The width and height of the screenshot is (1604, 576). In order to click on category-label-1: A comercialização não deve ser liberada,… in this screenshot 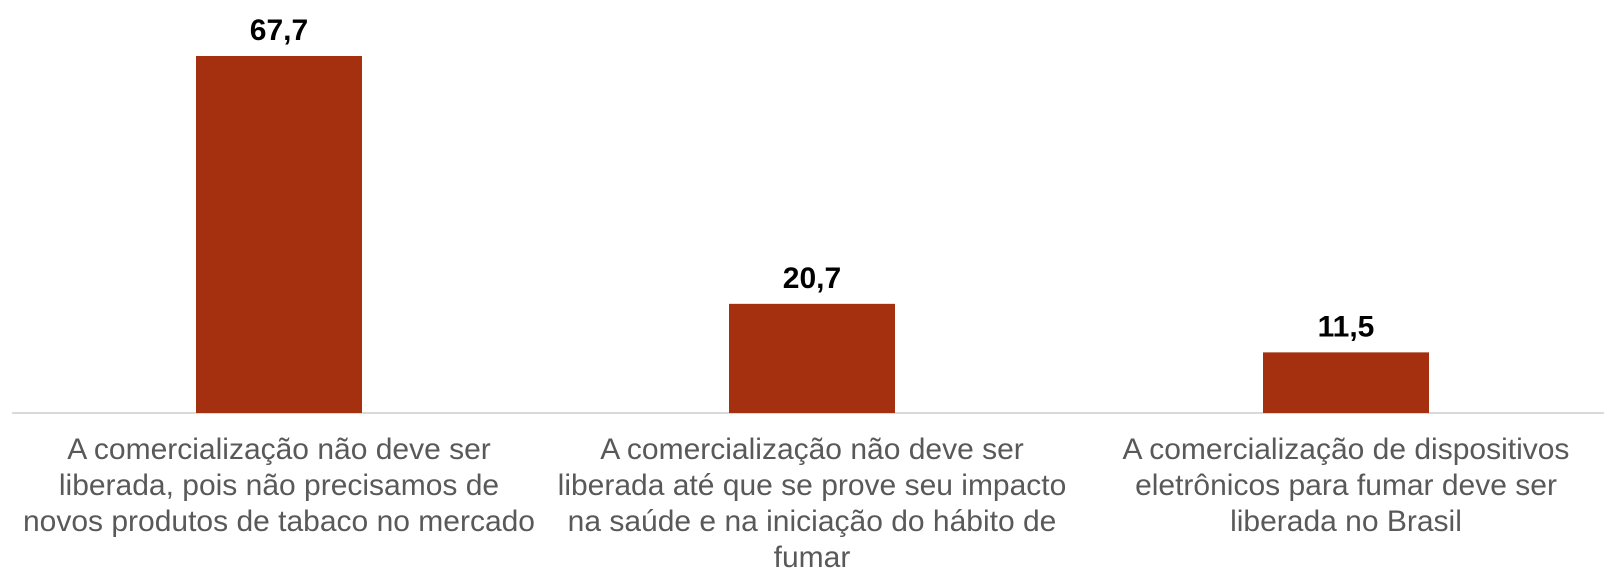, I will do `click(278, 485)`.